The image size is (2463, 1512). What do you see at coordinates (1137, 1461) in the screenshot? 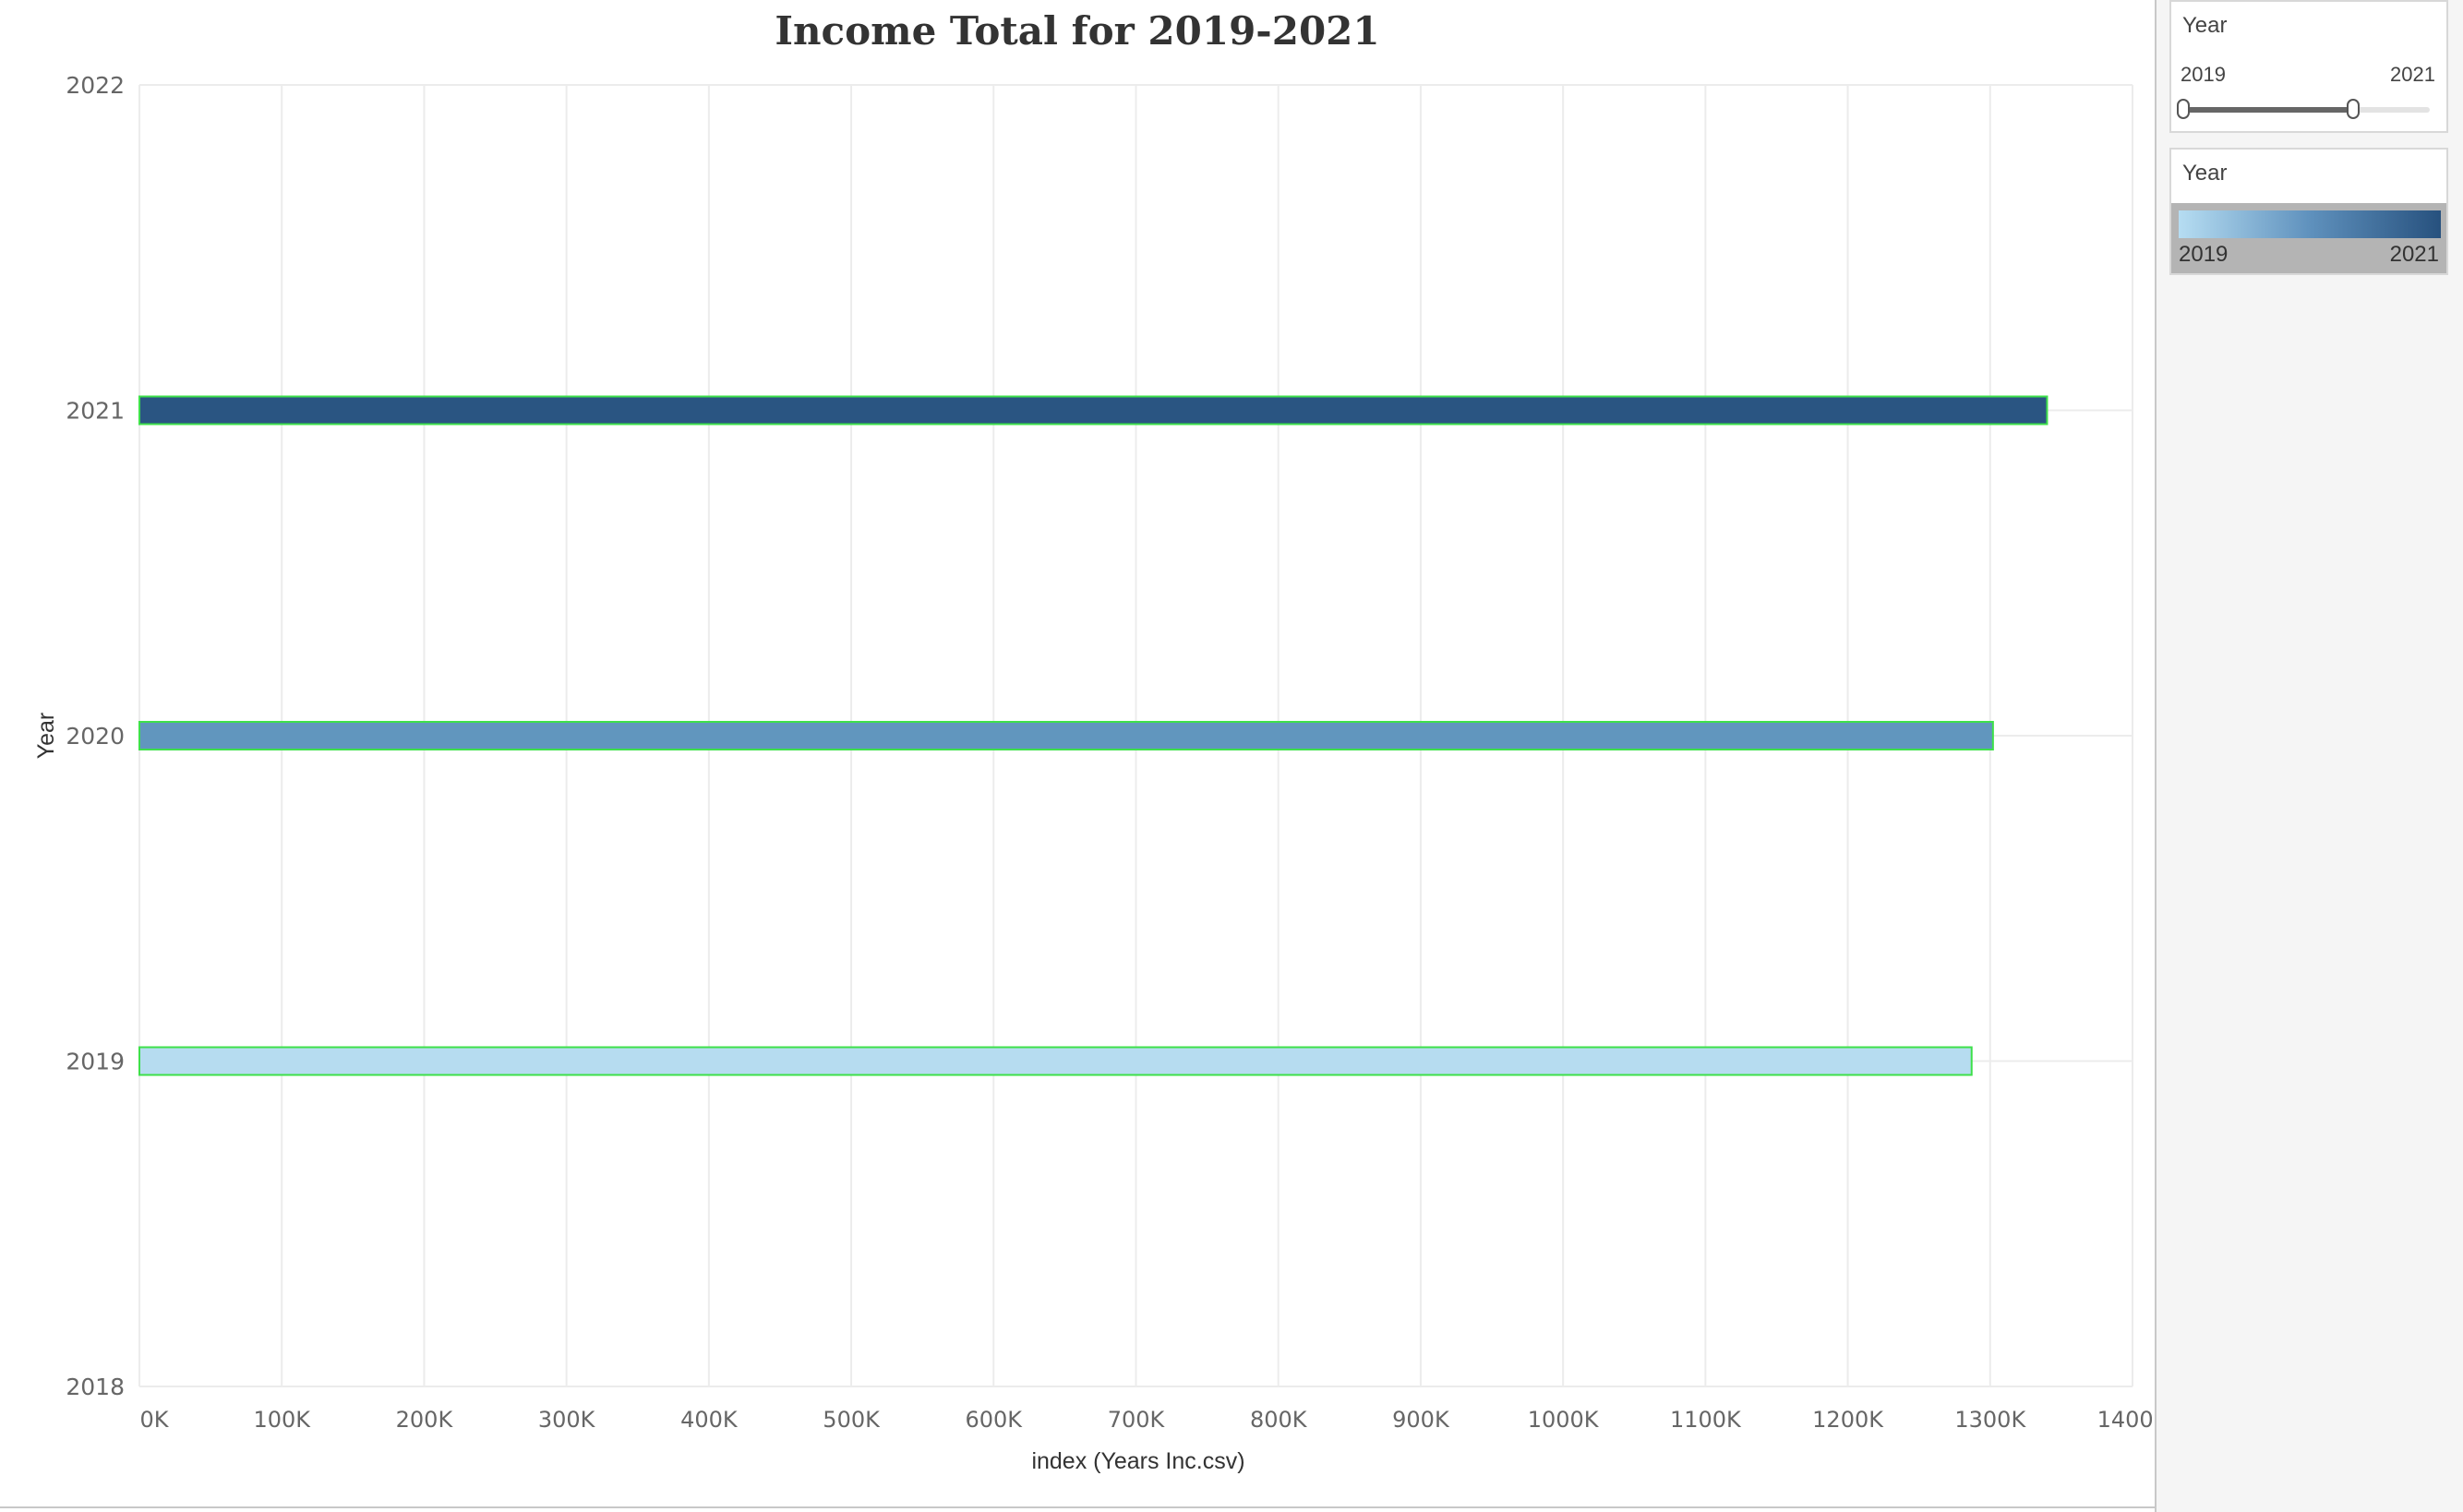
I see `x-axis-title: index (Years Inc.csv)` at bounding box center [1137, 1461].